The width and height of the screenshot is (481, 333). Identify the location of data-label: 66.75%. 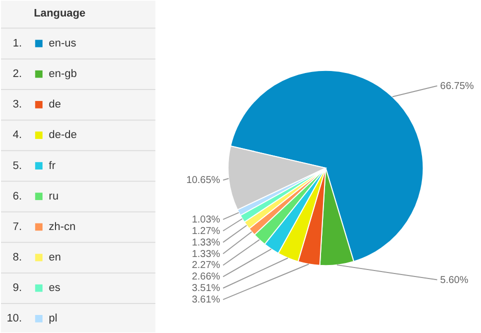
(457, 86).